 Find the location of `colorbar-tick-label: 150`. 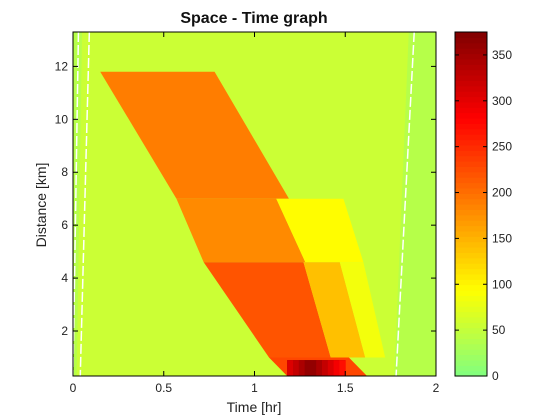

colorbar-tick-label: 150 is located at coordinates (502, 238).